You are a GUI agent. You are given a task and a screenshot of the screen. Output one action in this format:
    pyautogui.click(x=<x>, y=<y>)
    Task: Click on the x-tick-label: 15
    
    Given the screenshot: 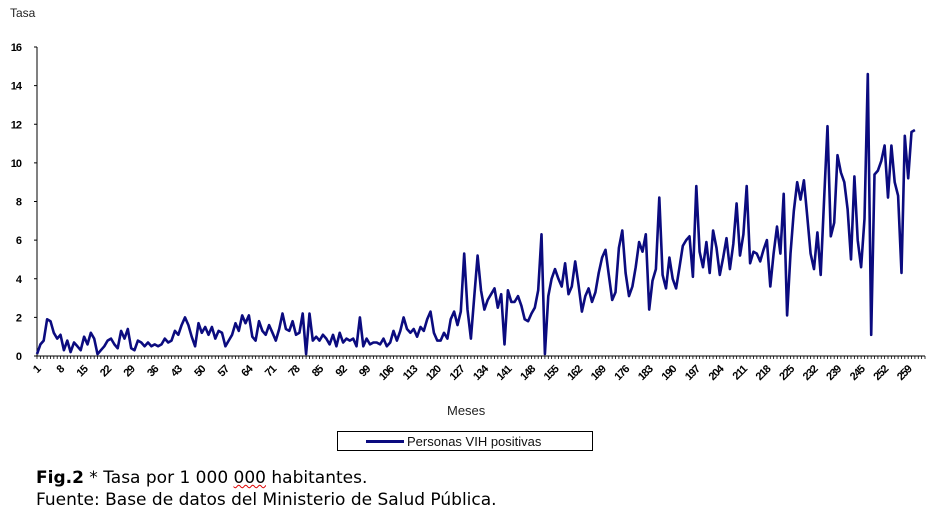 What is the action you would take?
    pyautogui.click(x=82, y=371)
    